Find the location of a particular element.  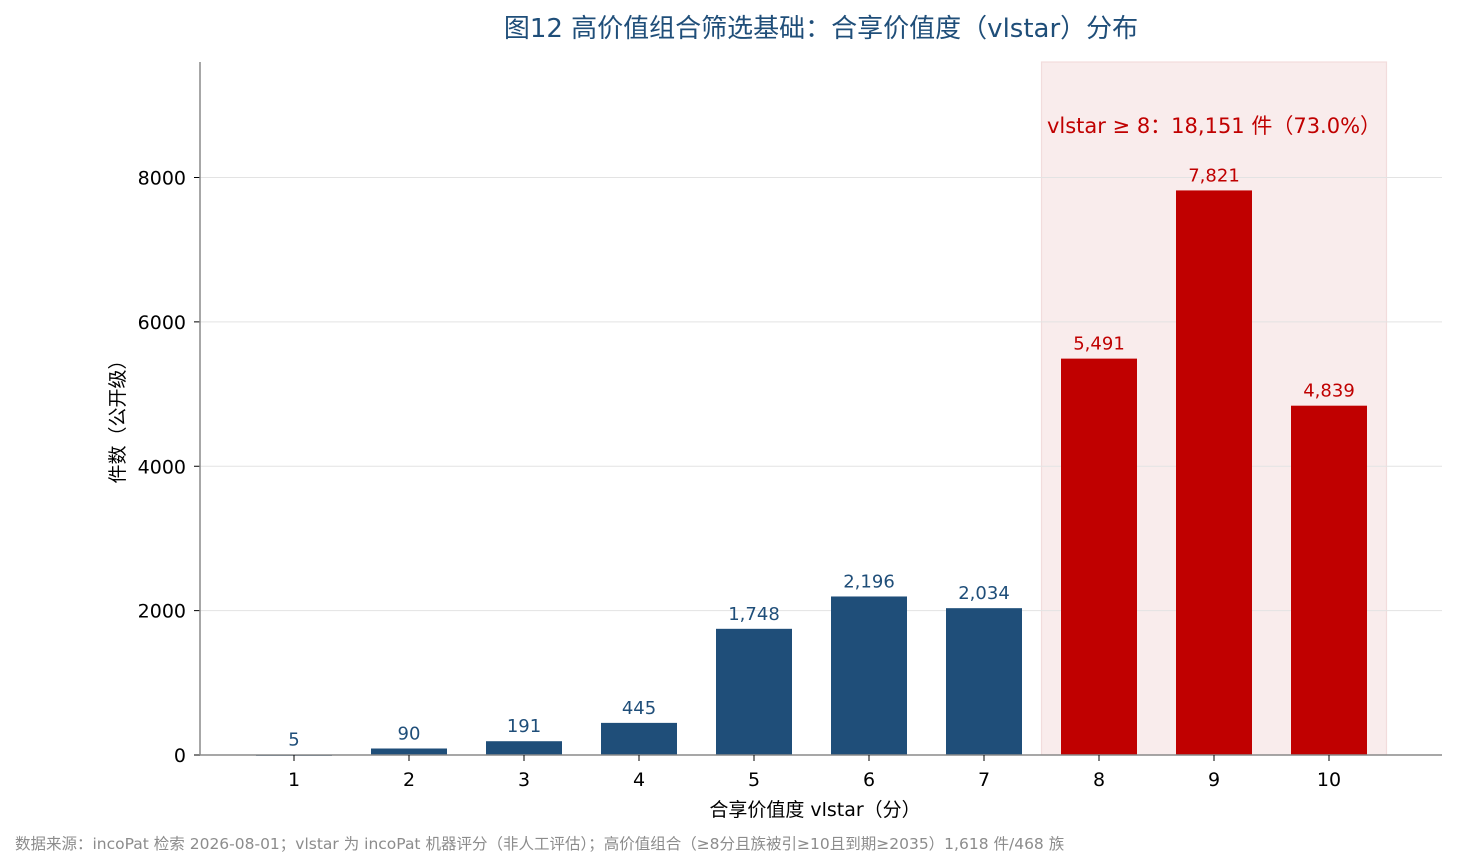

data-label-3: 191 is located at coordinates (524, 726).